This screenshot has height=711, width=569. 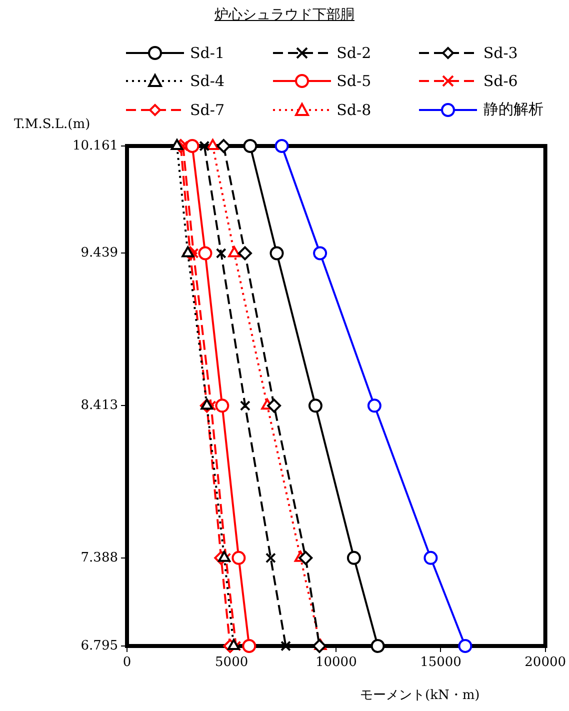 I want to click on y-tick-label: 8.413, so click(x=99, y=406).